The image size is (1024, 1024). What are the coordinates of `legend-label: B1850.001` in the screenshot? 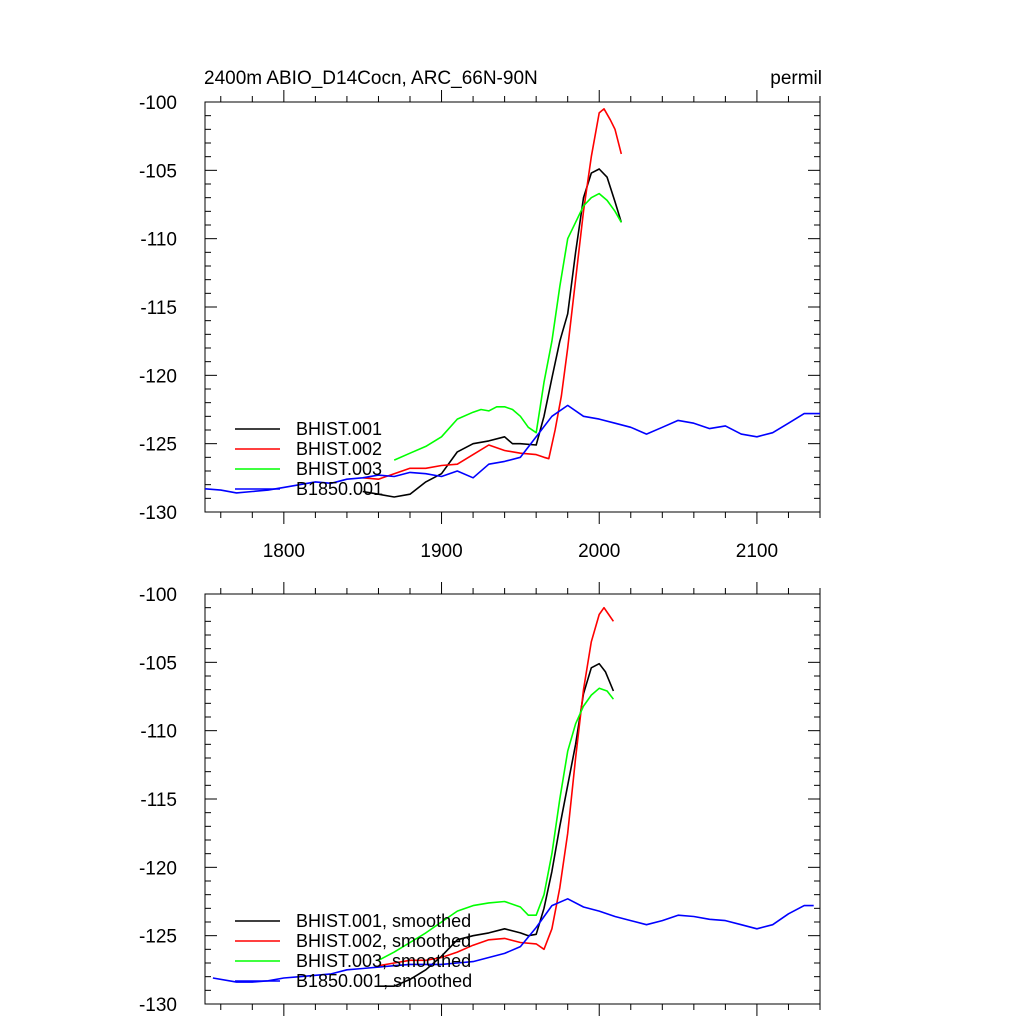 It's located at (339, 489).